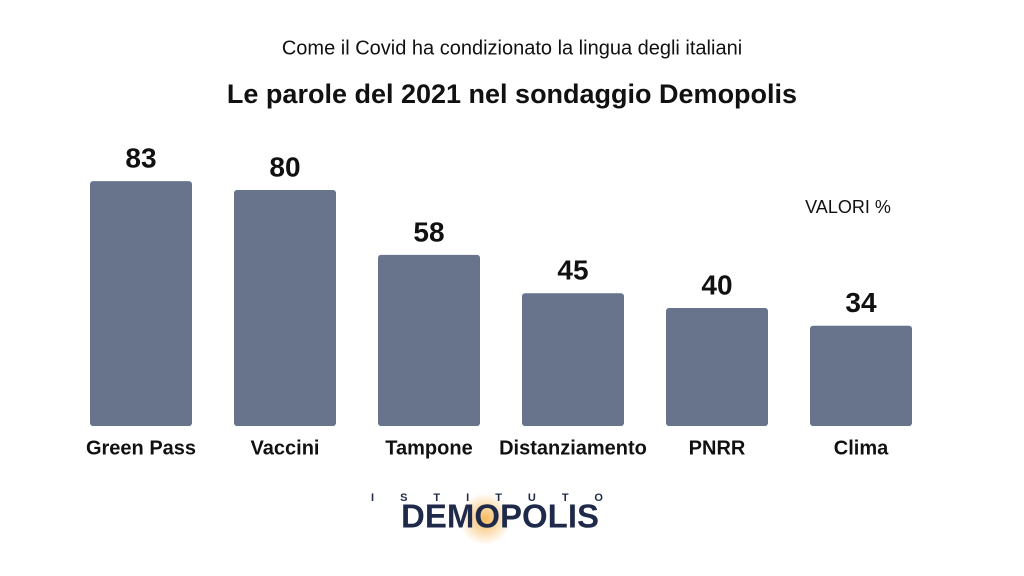  I want to click on logo-glow, so click(485, 519).